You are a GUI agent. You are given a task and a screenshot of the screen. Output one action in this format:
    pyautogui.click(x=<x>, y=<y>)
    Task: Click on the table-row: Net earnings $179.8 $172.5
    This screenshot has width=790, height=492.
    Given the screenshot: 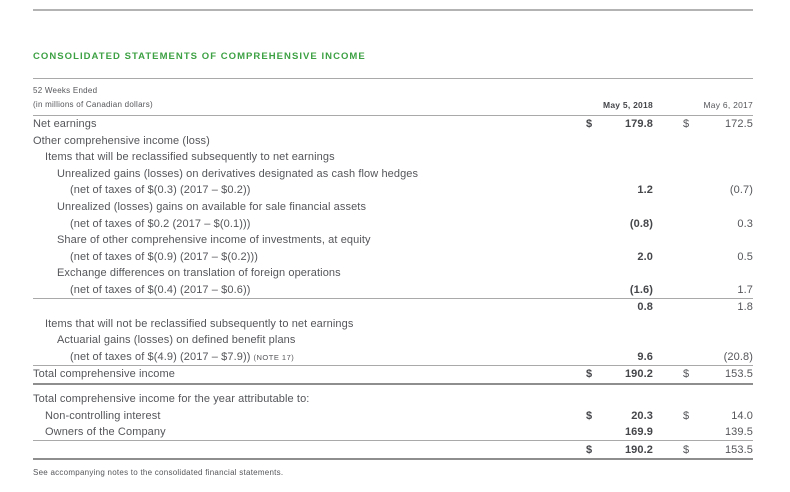 What is the action you would take?
    pyautogui.click(x=393, y=124)
    